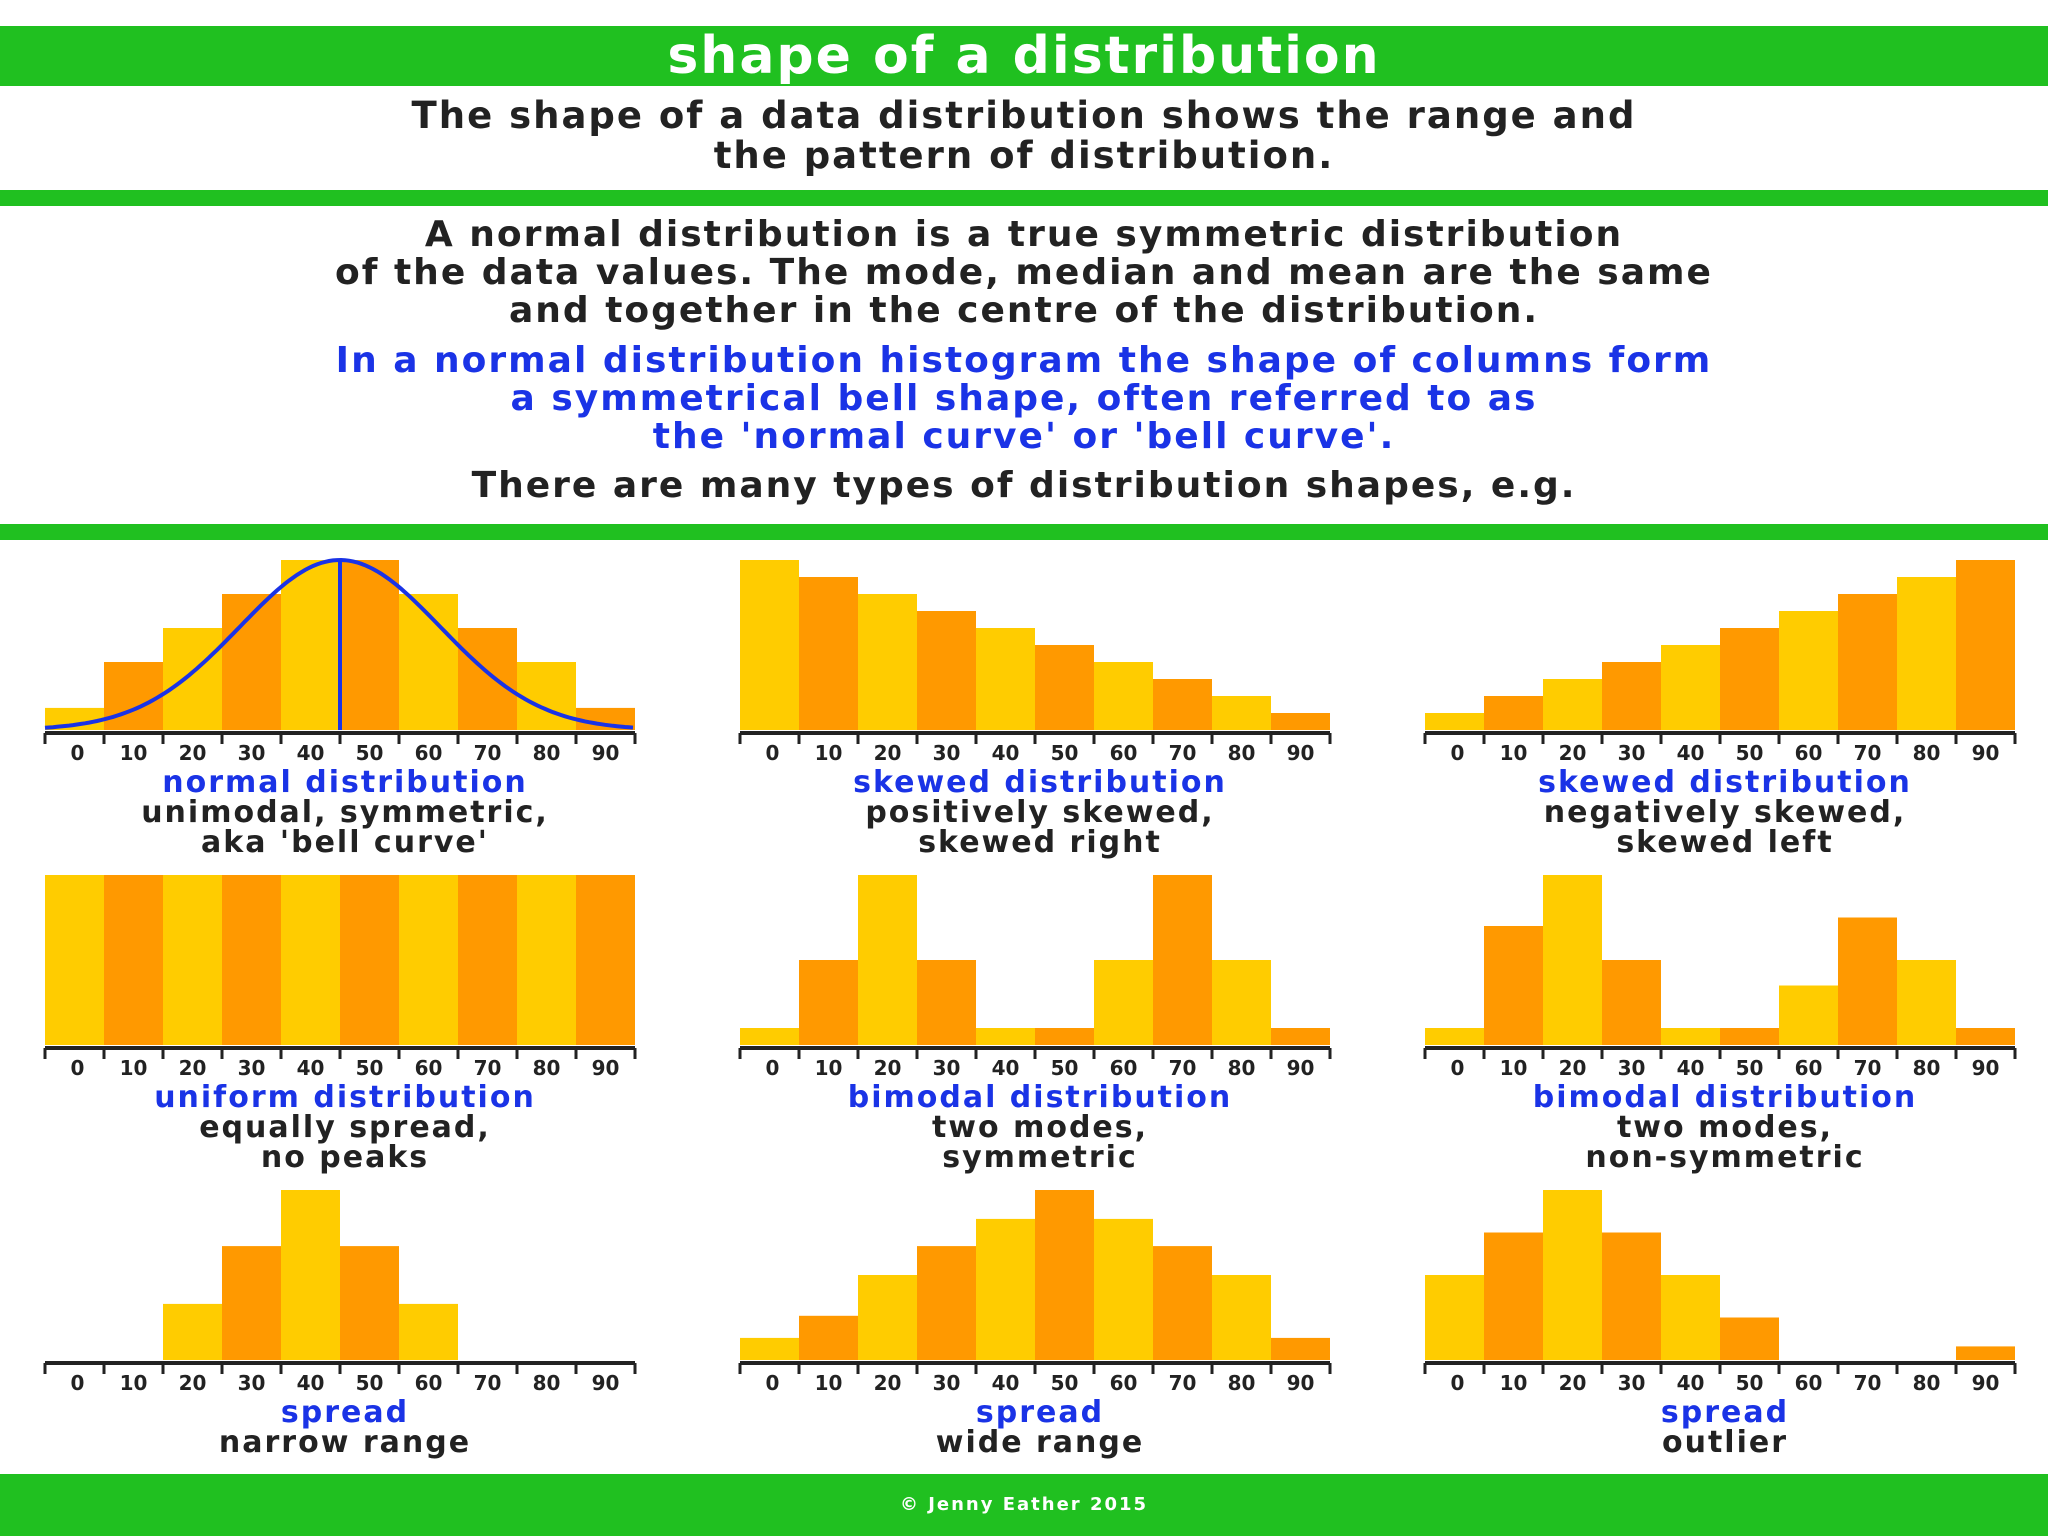  What do you see at coordinates (429, 1383) in the screenshot?
I see `x-tick-label: 60` at bounding box center [429, 1383].